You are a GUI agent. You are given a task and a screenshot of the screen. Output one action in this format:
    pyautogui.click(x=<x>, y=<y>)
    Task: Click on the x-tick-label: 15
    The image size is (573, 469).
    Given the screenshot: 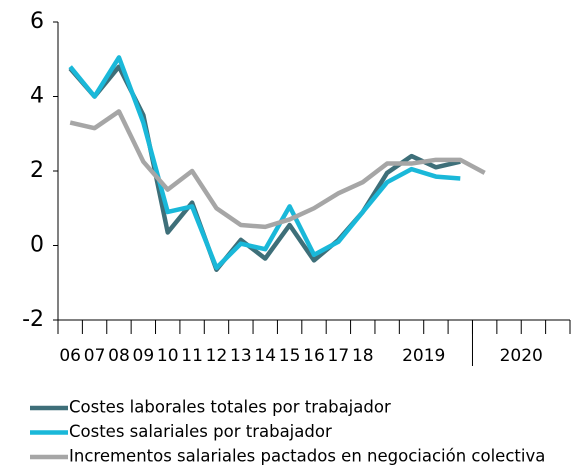 What is the action you would take?
    pyautogui.click(x=290, y=356)
    